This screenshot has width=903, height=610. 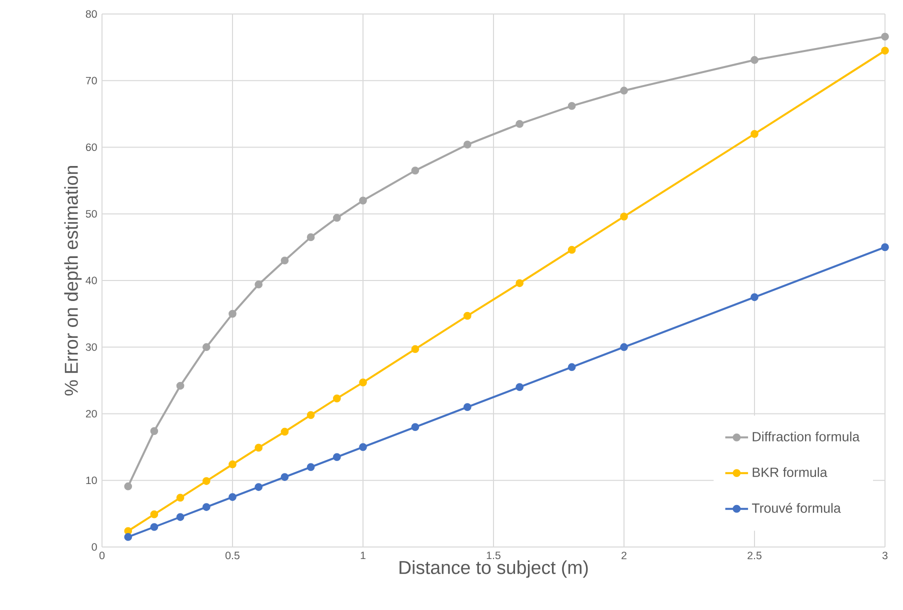 What do you see at coordinates (796, 507) in the screenshot?
I see `legend-label: Trouvé formula` at bounding box center [796, 507].